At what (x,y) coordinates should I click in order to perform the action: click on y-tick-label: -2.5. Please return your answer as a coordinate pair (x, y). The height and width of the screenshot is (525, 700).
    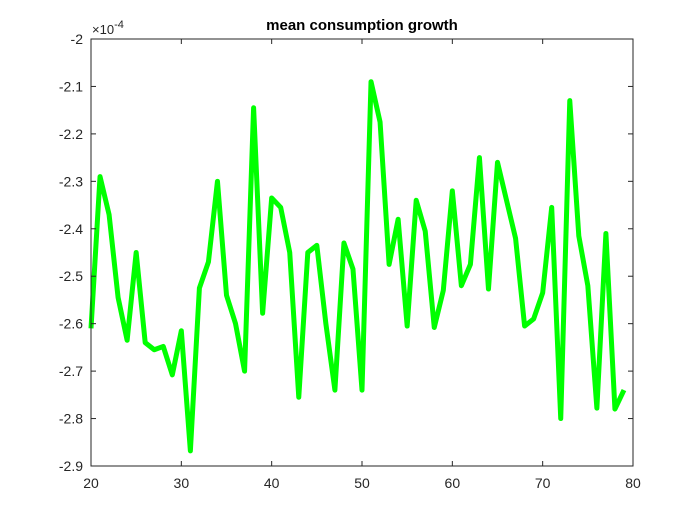
    Looking at the image, I should click on (71, 276).